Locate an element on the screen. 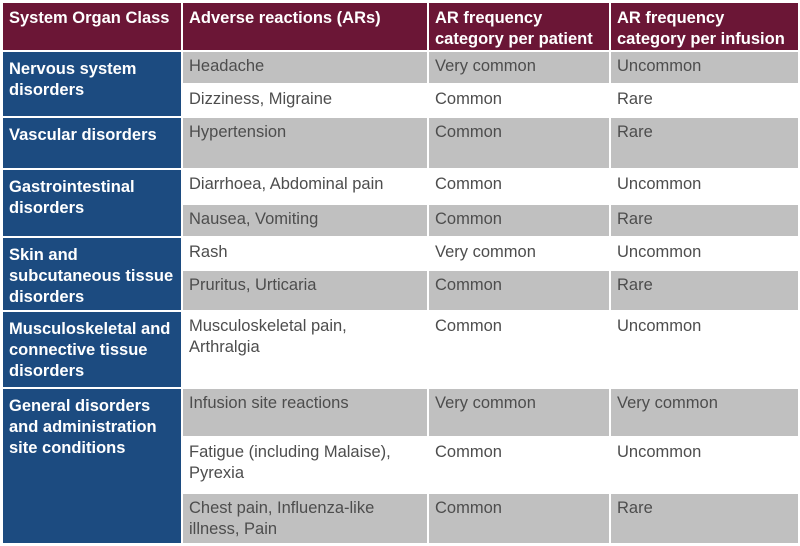 This screenshot has height=546, width=800. reaction-cell: Musculoskeletal pain, Arthralgia is located at coordinates (305, 349).